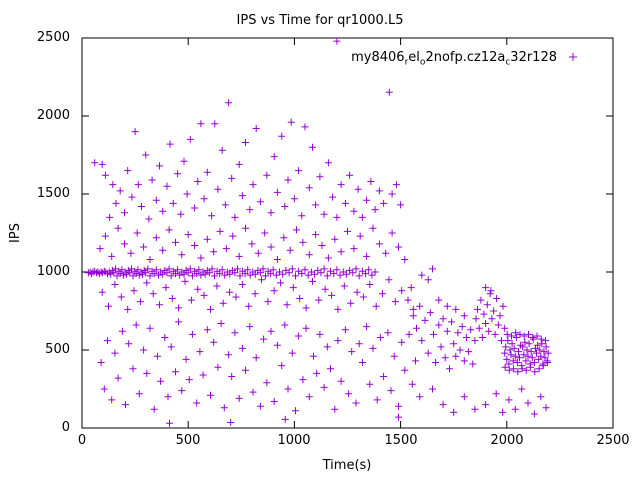  I want to click on legend-label: my8406relo2nofp.cz12ac32r128, so click(454, 59).